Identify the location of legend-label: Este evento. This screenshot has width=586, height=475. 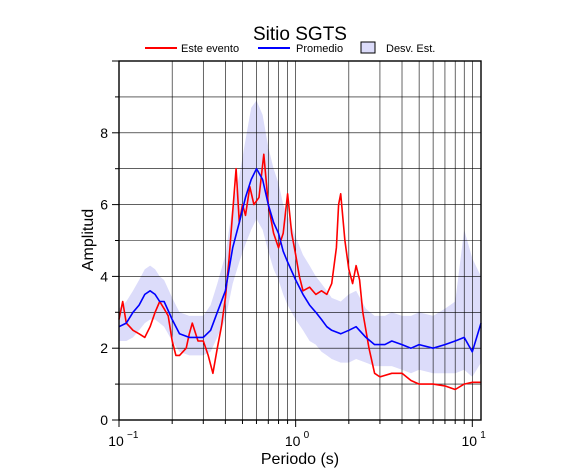
(210, 49).